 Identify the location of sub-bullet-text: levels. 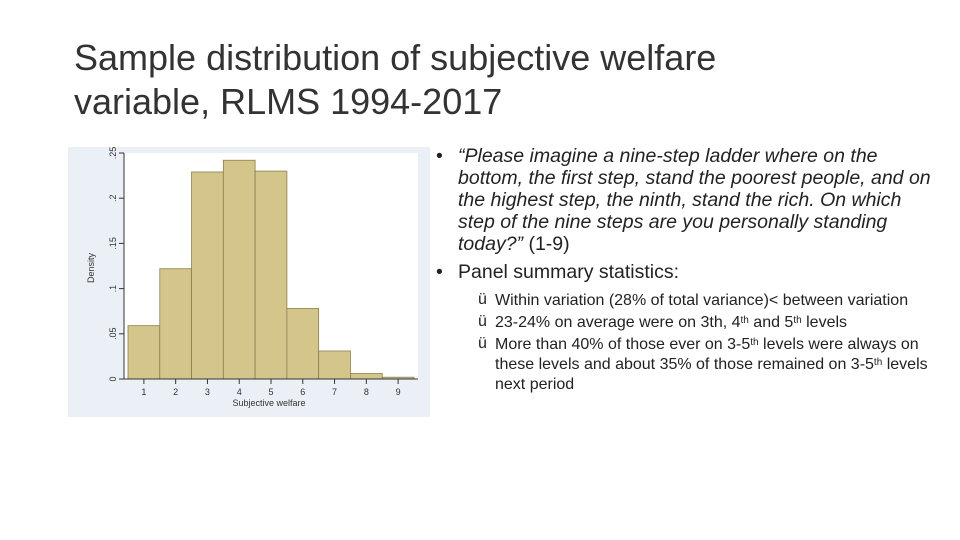
(824, 322).